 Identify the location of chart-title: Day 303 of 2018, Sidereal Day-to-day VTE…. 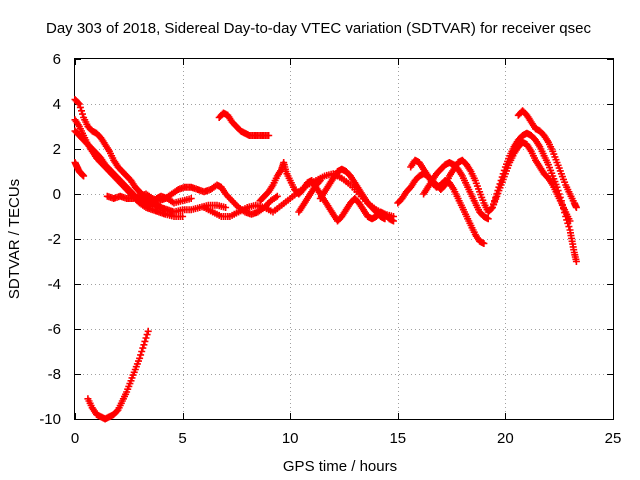
(318, 28).